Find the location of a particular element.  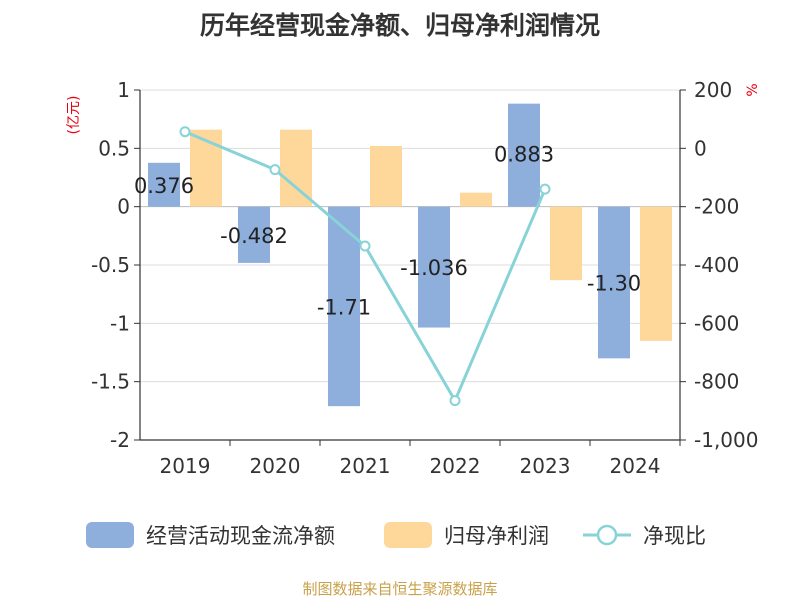

legend-label-cashflow: 经营活动现金流净额 is located at coordinates (240, 536).